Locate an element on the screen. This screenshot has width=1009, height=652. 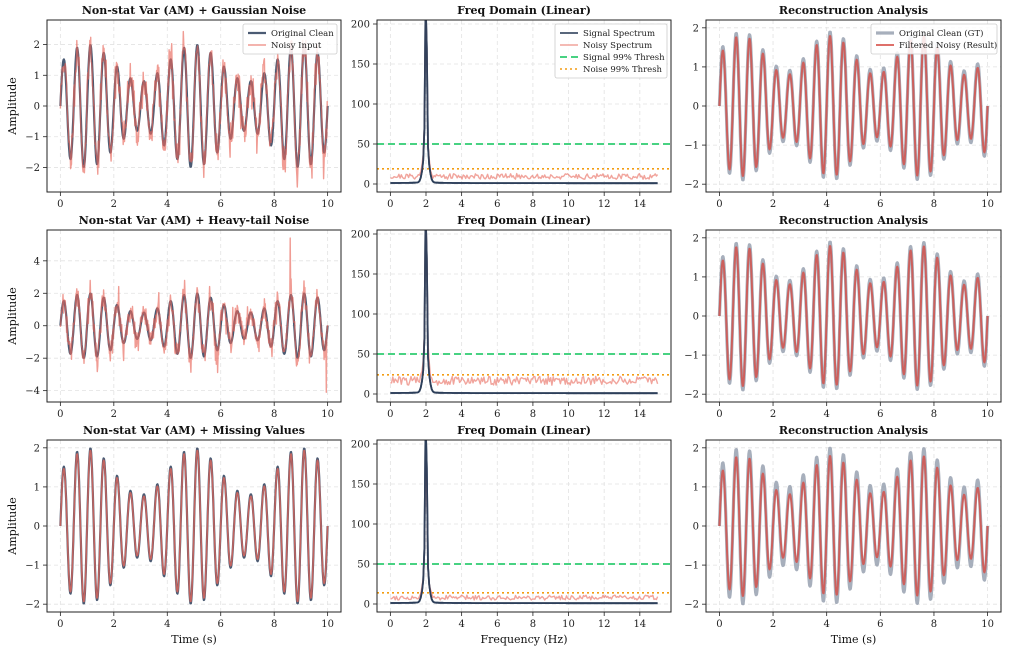
y-tick-label: 50 is located at coordinates (363, 565).